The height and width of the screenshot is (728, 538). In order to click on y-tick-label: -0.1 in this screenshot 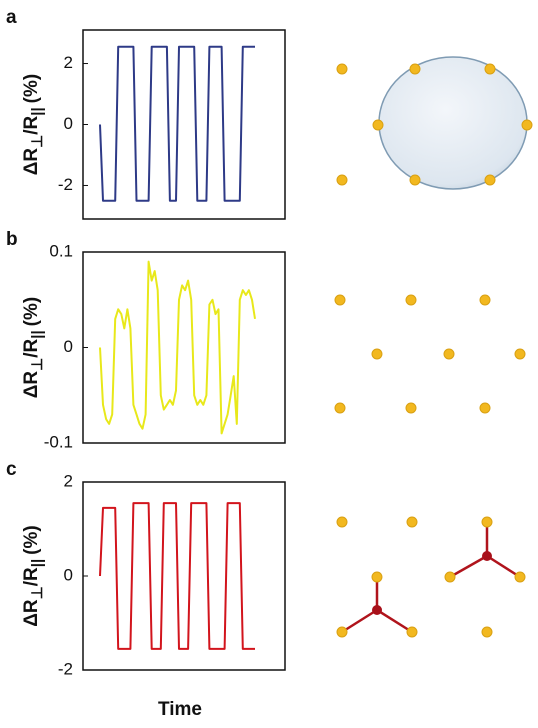, I will do `click(58, 441)`.